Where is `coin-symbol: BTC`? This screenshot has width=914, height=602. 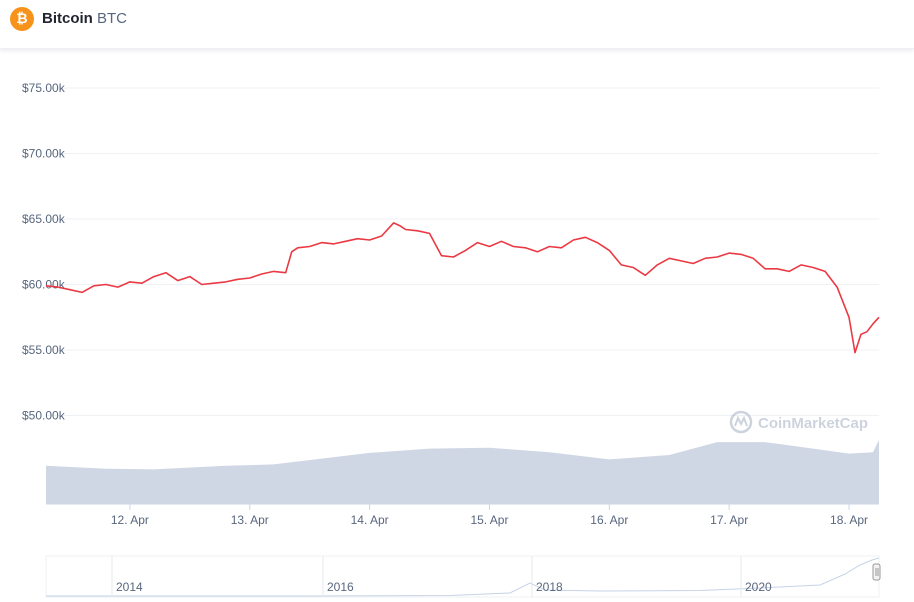
coin-symbol: BTC is located at coordinates (112, 18).